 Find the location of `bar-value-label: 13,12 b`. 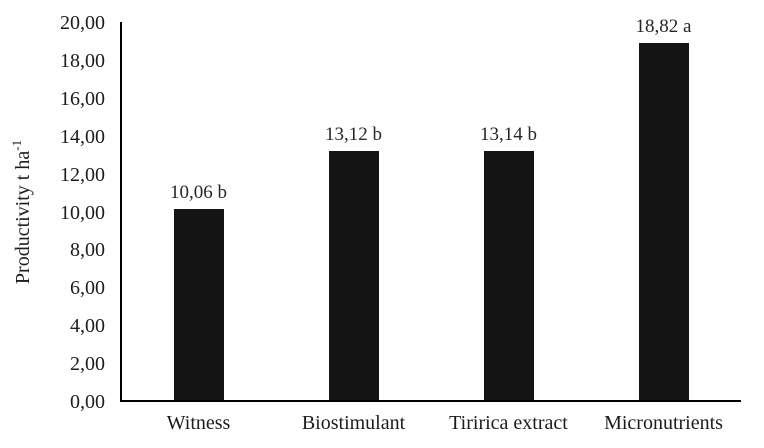

bar-value-label: 13,12 b is located at coordinates (353, 135).